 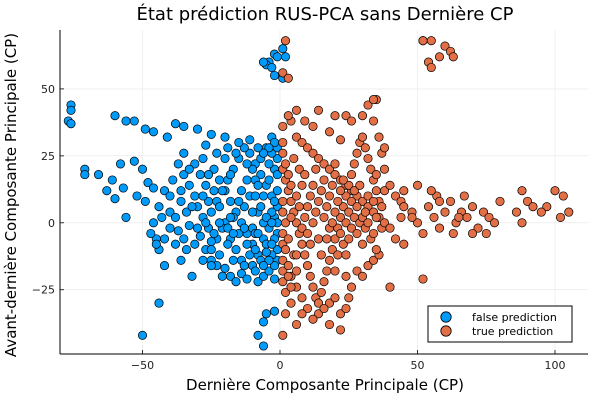 I want to click on legend-label-false: false prediction, so click(x=514, y=317).